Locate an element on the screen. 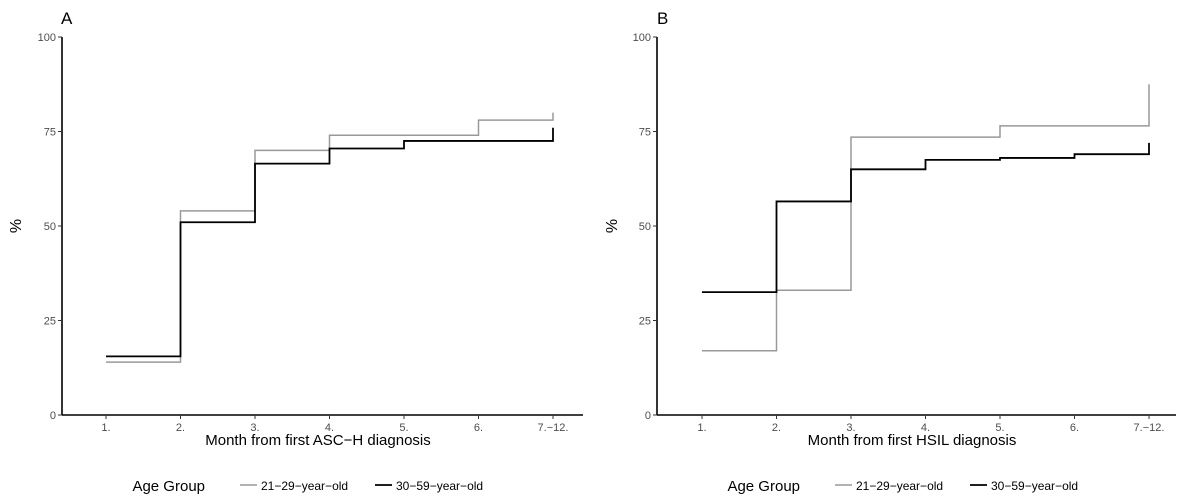  panel-letter: A is located at coordinates (67, 18).